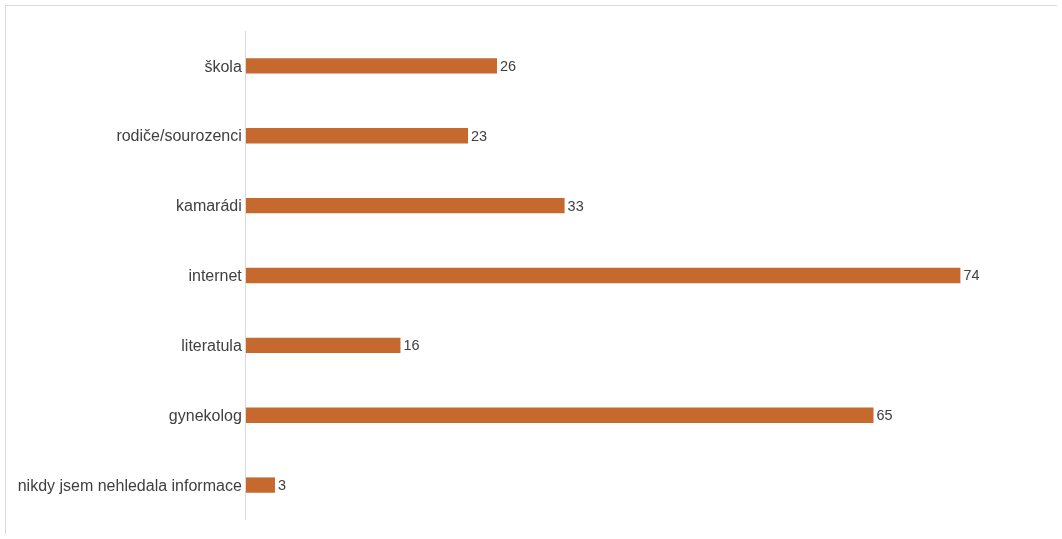 The height and width of the screenshot is (539, 1062). Describe the element at coordinates (205, 415) in the screenshot. I see `y-tick-label: gynekolog` at that location.